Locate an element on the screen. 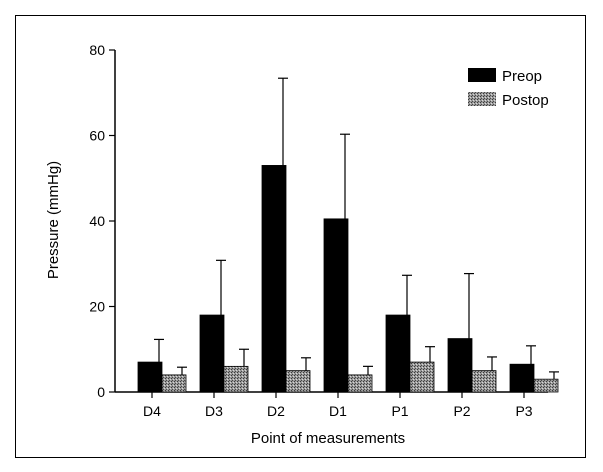 Image resolution: width=603 pixels, height=472 pixels. legend-swatch-postop is located at coordinates (482, 99).